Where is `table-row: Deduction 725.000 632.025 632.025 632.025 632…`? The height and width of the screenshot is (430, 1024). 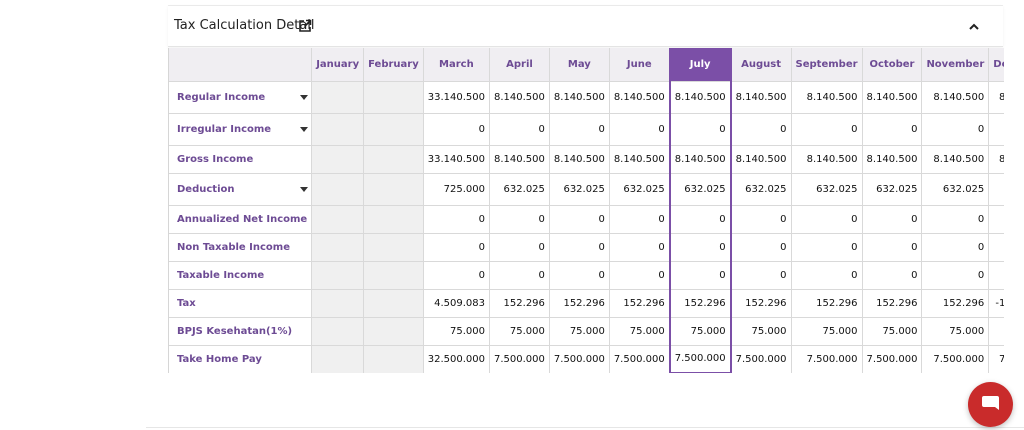 table-row: Deduction 725.000 632.025 632.025 632.025 632… is located at coordinates (586, 189).